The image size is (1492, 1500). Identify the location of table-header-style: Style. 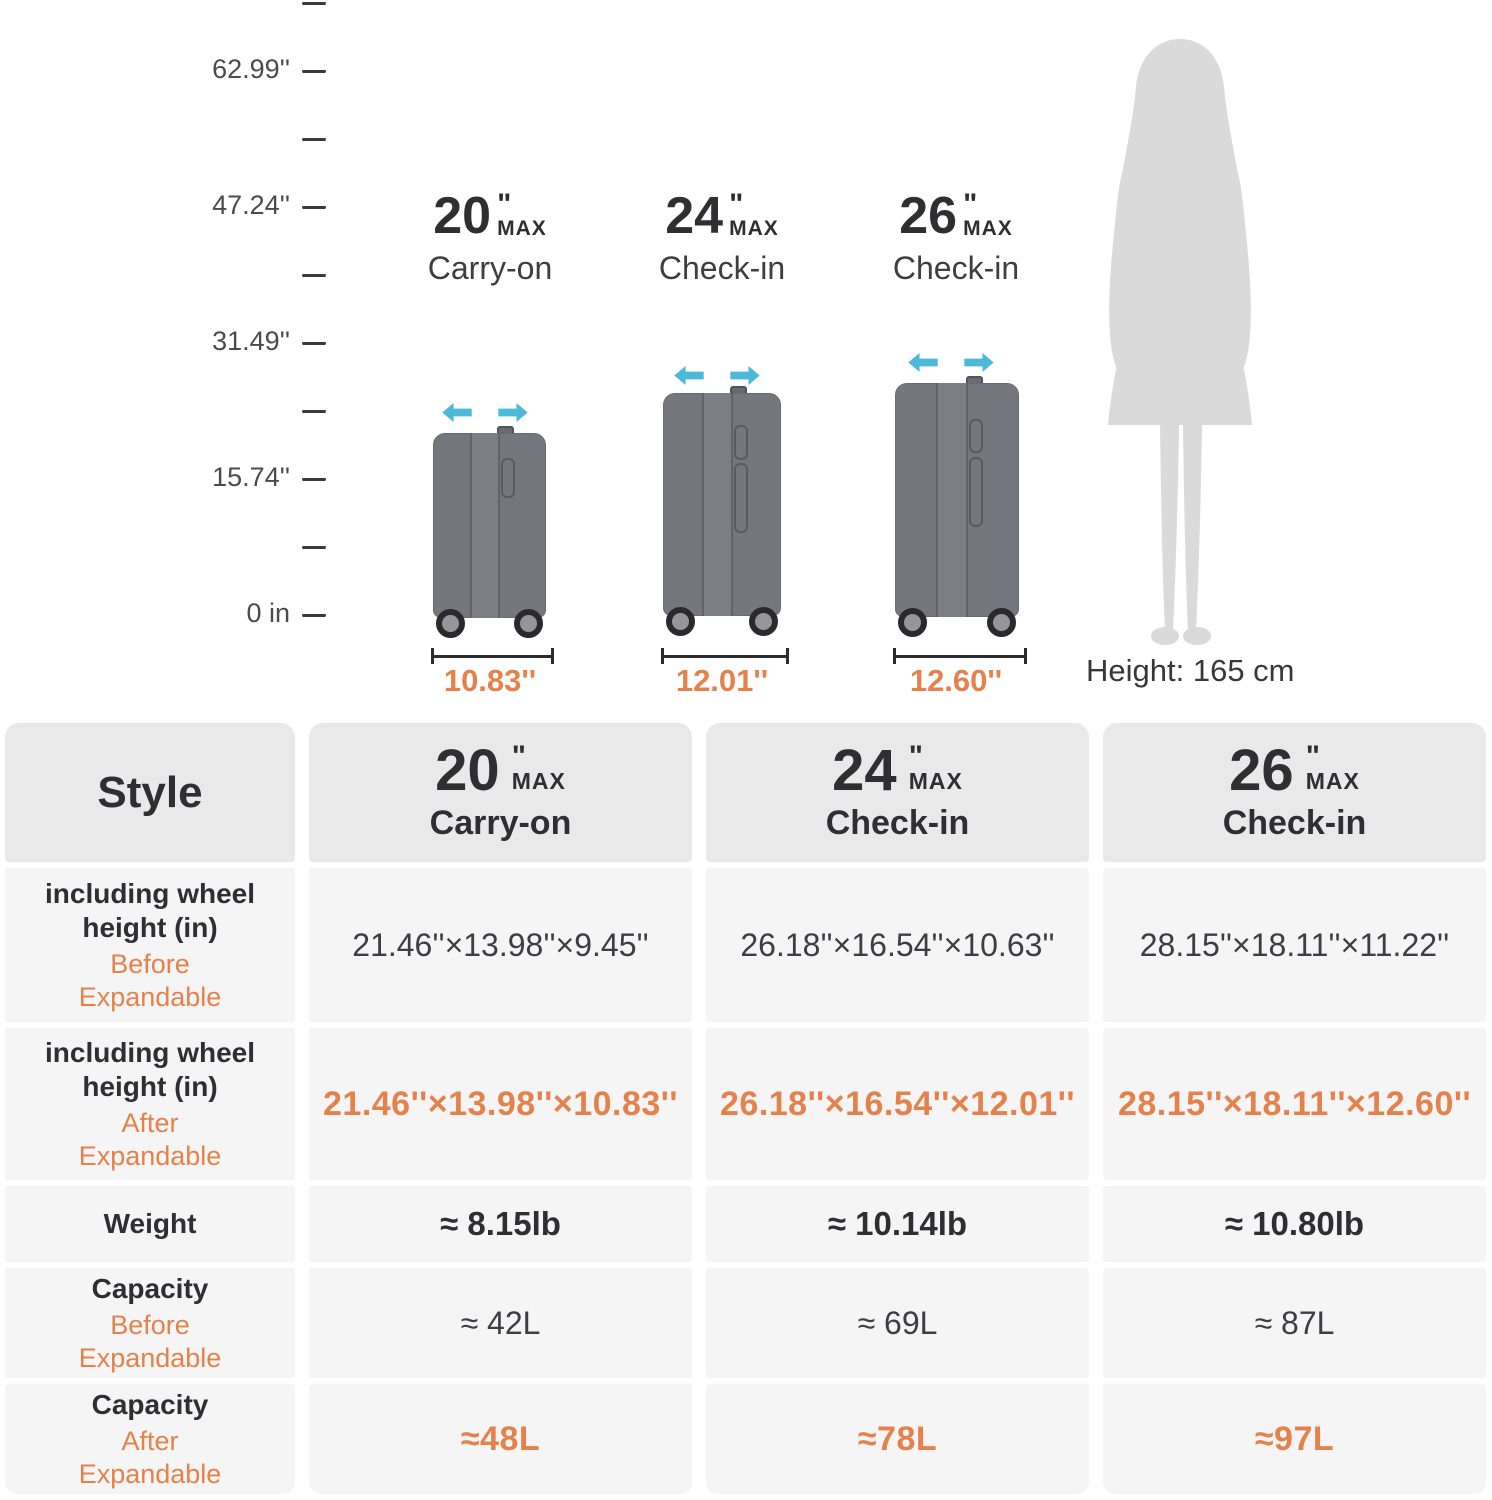
(150, 792).